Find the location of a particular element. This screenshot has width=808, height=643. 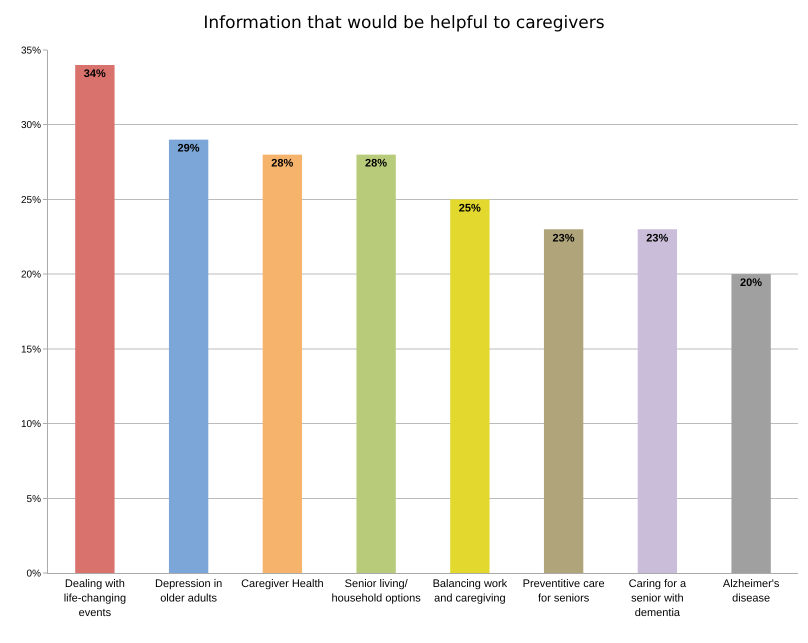

x-tick-label: Depression in older adults is located at coordinates (188, 591).